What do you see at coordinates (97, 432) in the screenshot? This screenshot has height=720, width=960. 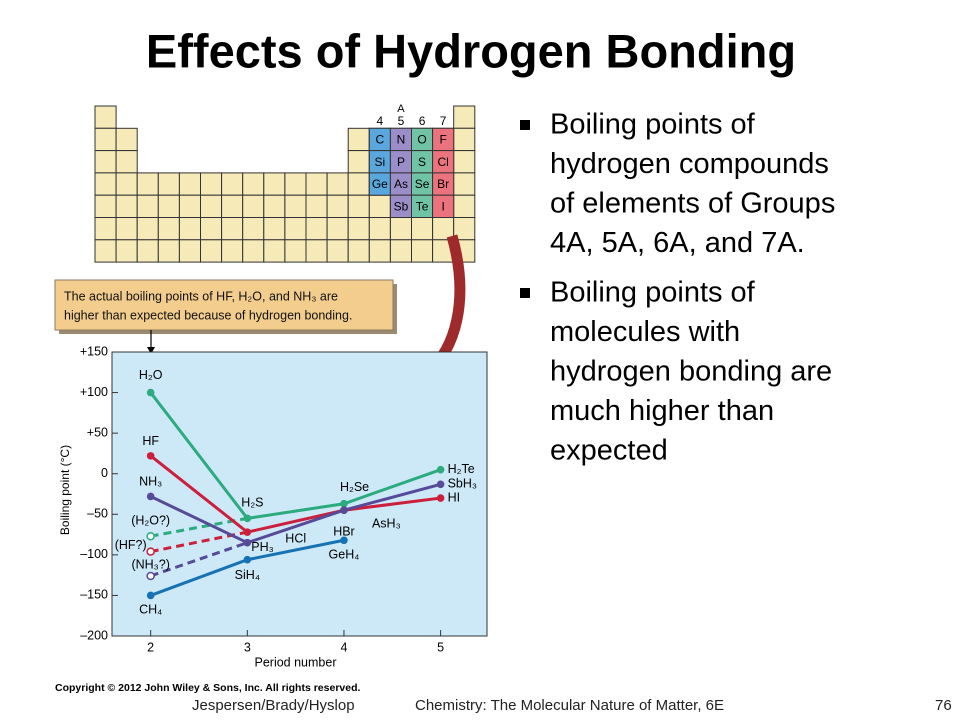 I see `y-tick-label: +50` at bounding box center [97, 432].